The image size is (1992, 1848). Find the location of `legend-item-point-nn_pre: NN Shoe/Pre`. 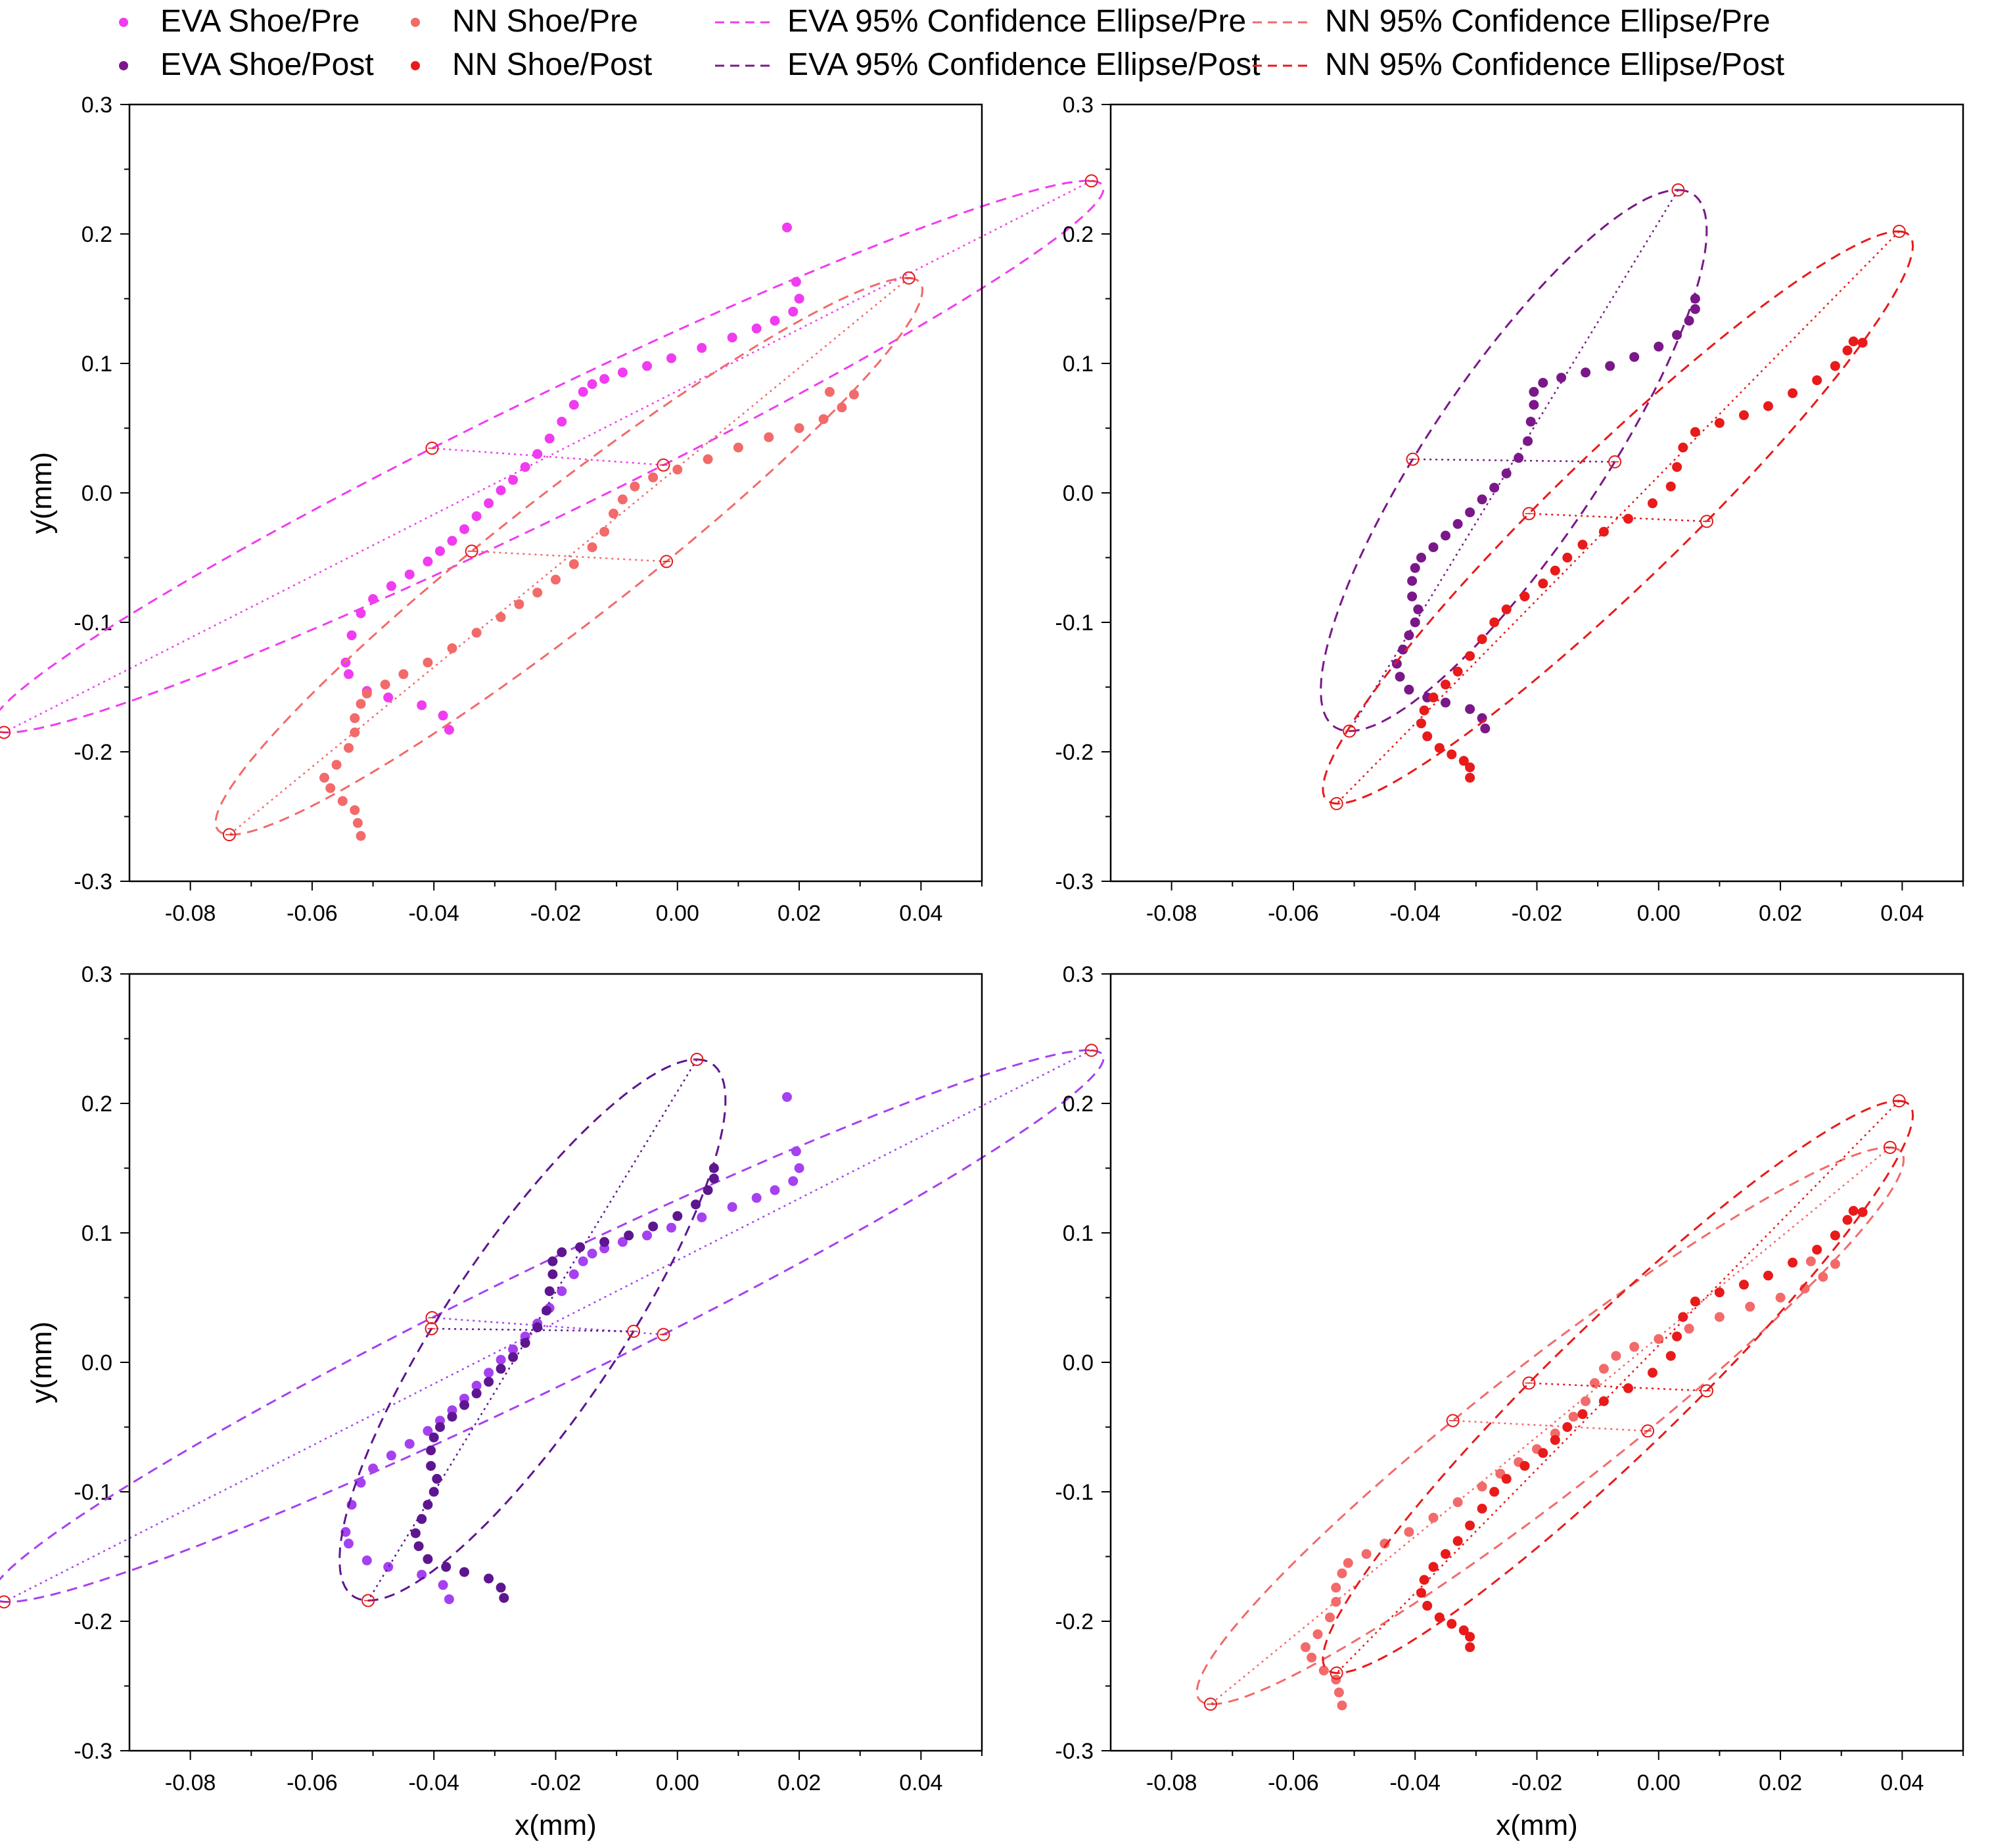

legend-item-point-nn_pre: NN Shoe/Pre is located at coordinates (525, 21).